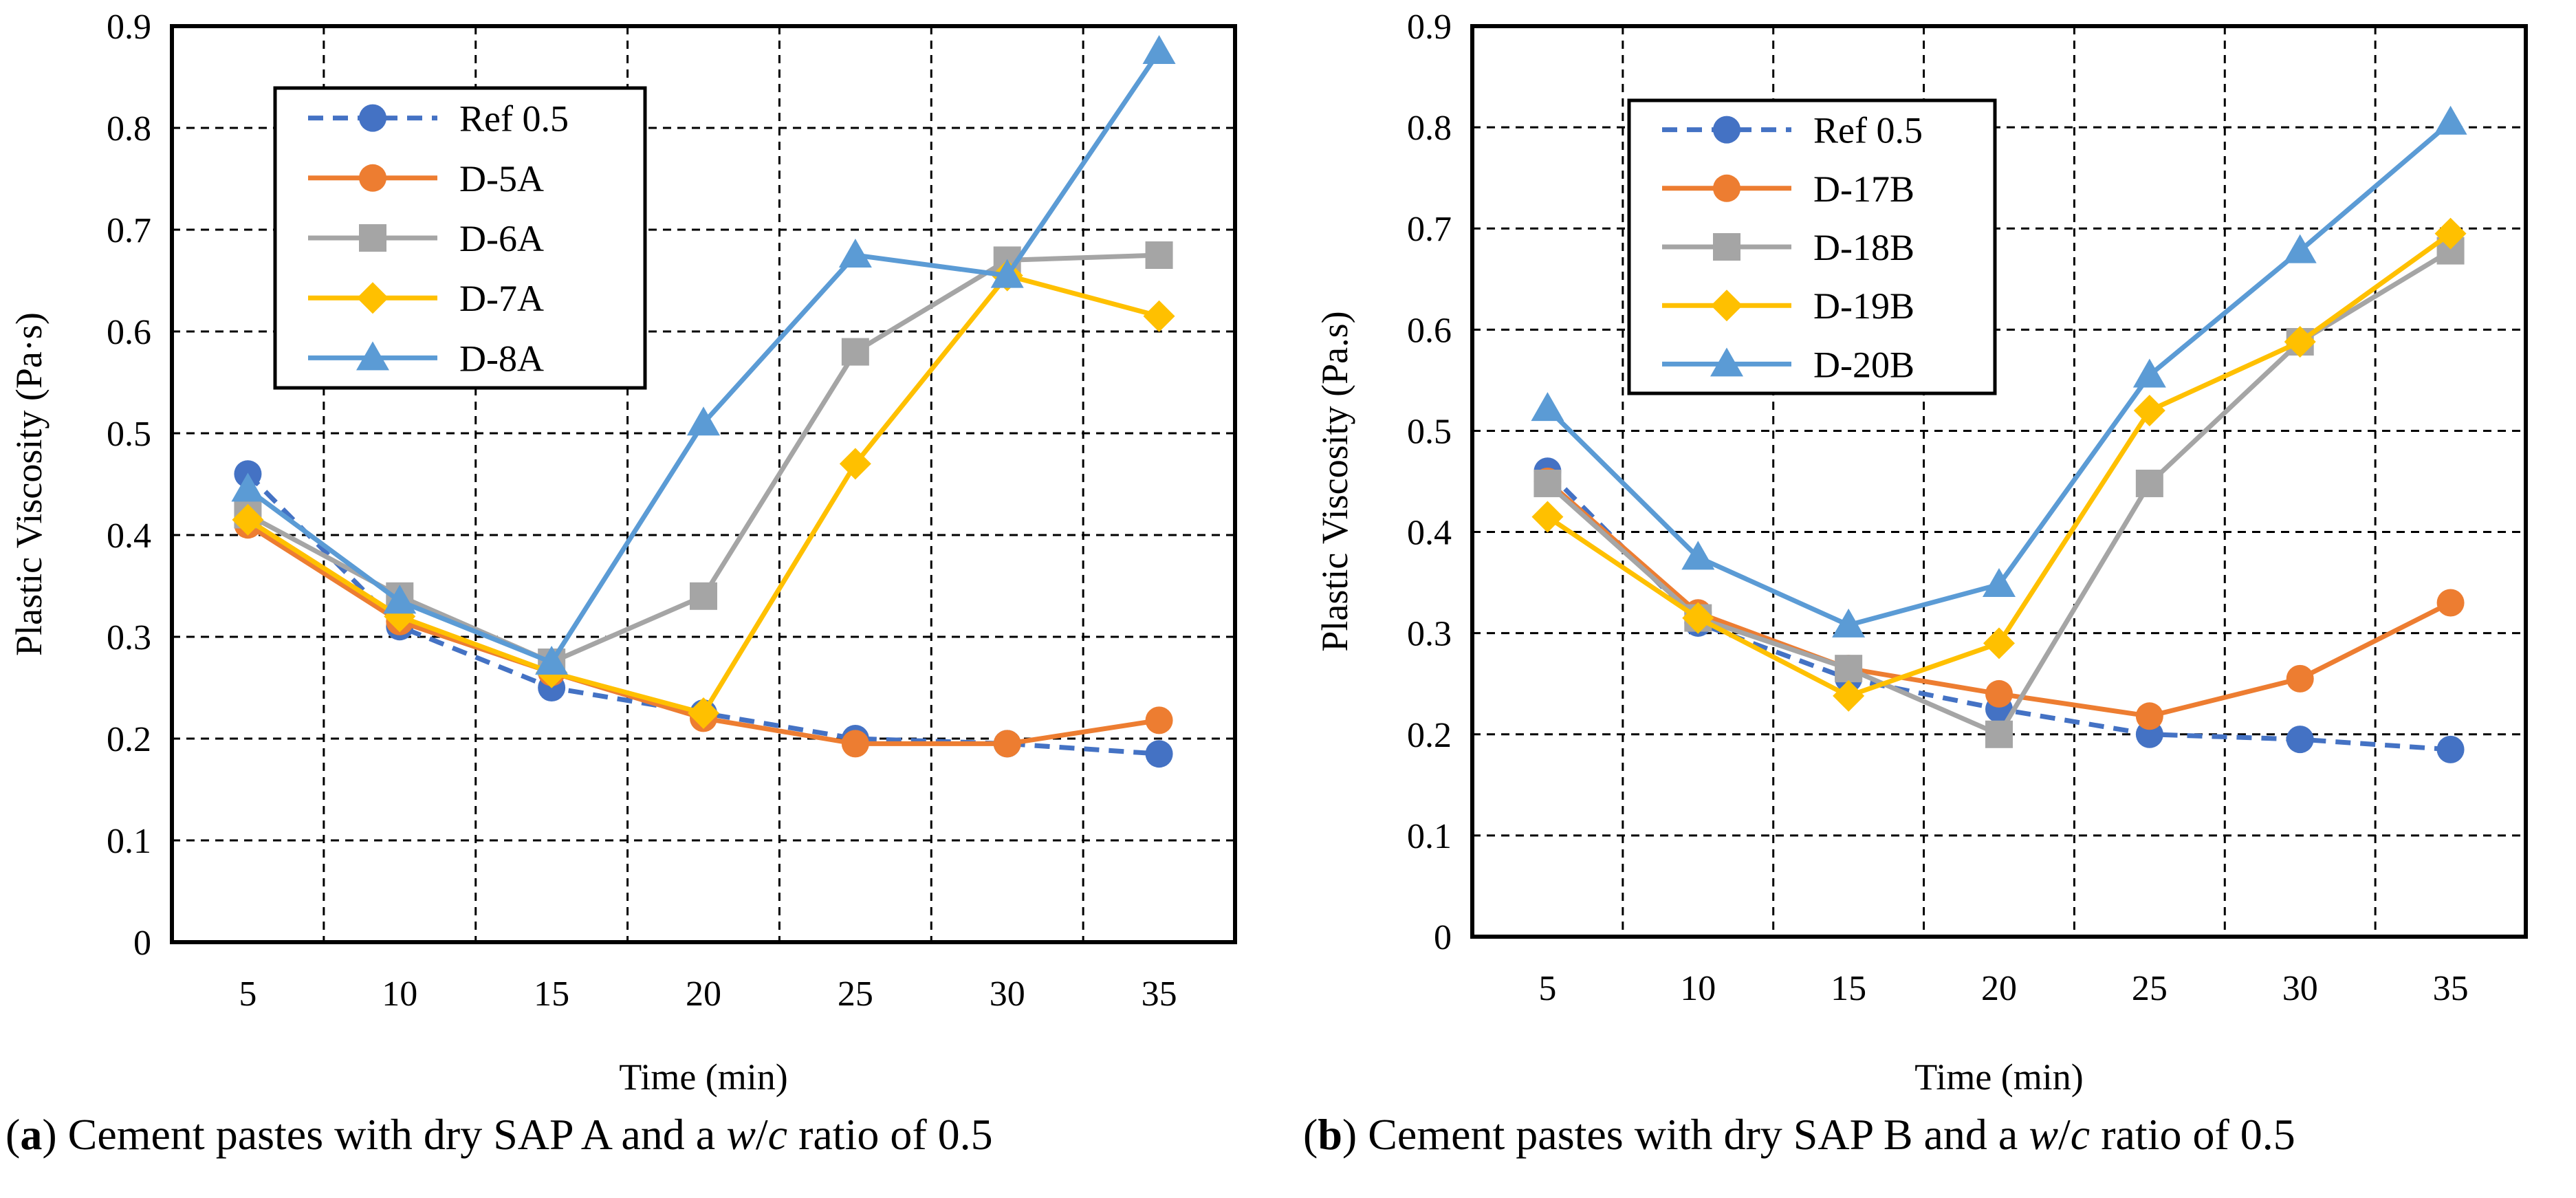  What do you see at coordinates (129, 739) in the screenshot?
I see `y-tick-label: 0.2` at bounding box center [129, 739].